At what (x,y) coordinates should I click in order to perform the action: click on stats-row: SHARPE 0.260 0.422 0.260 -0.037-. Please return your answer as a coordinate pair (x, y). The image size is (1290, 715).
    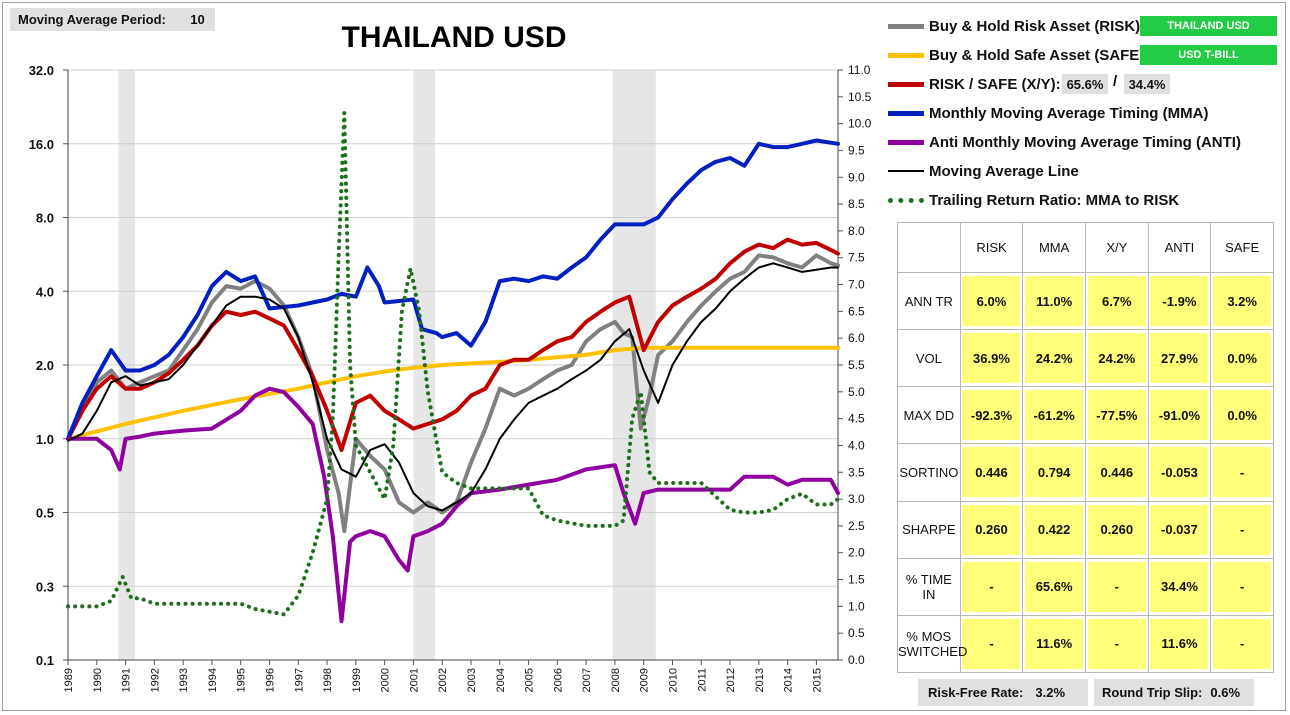
    Looking at the image, I should click on (1085, 529).